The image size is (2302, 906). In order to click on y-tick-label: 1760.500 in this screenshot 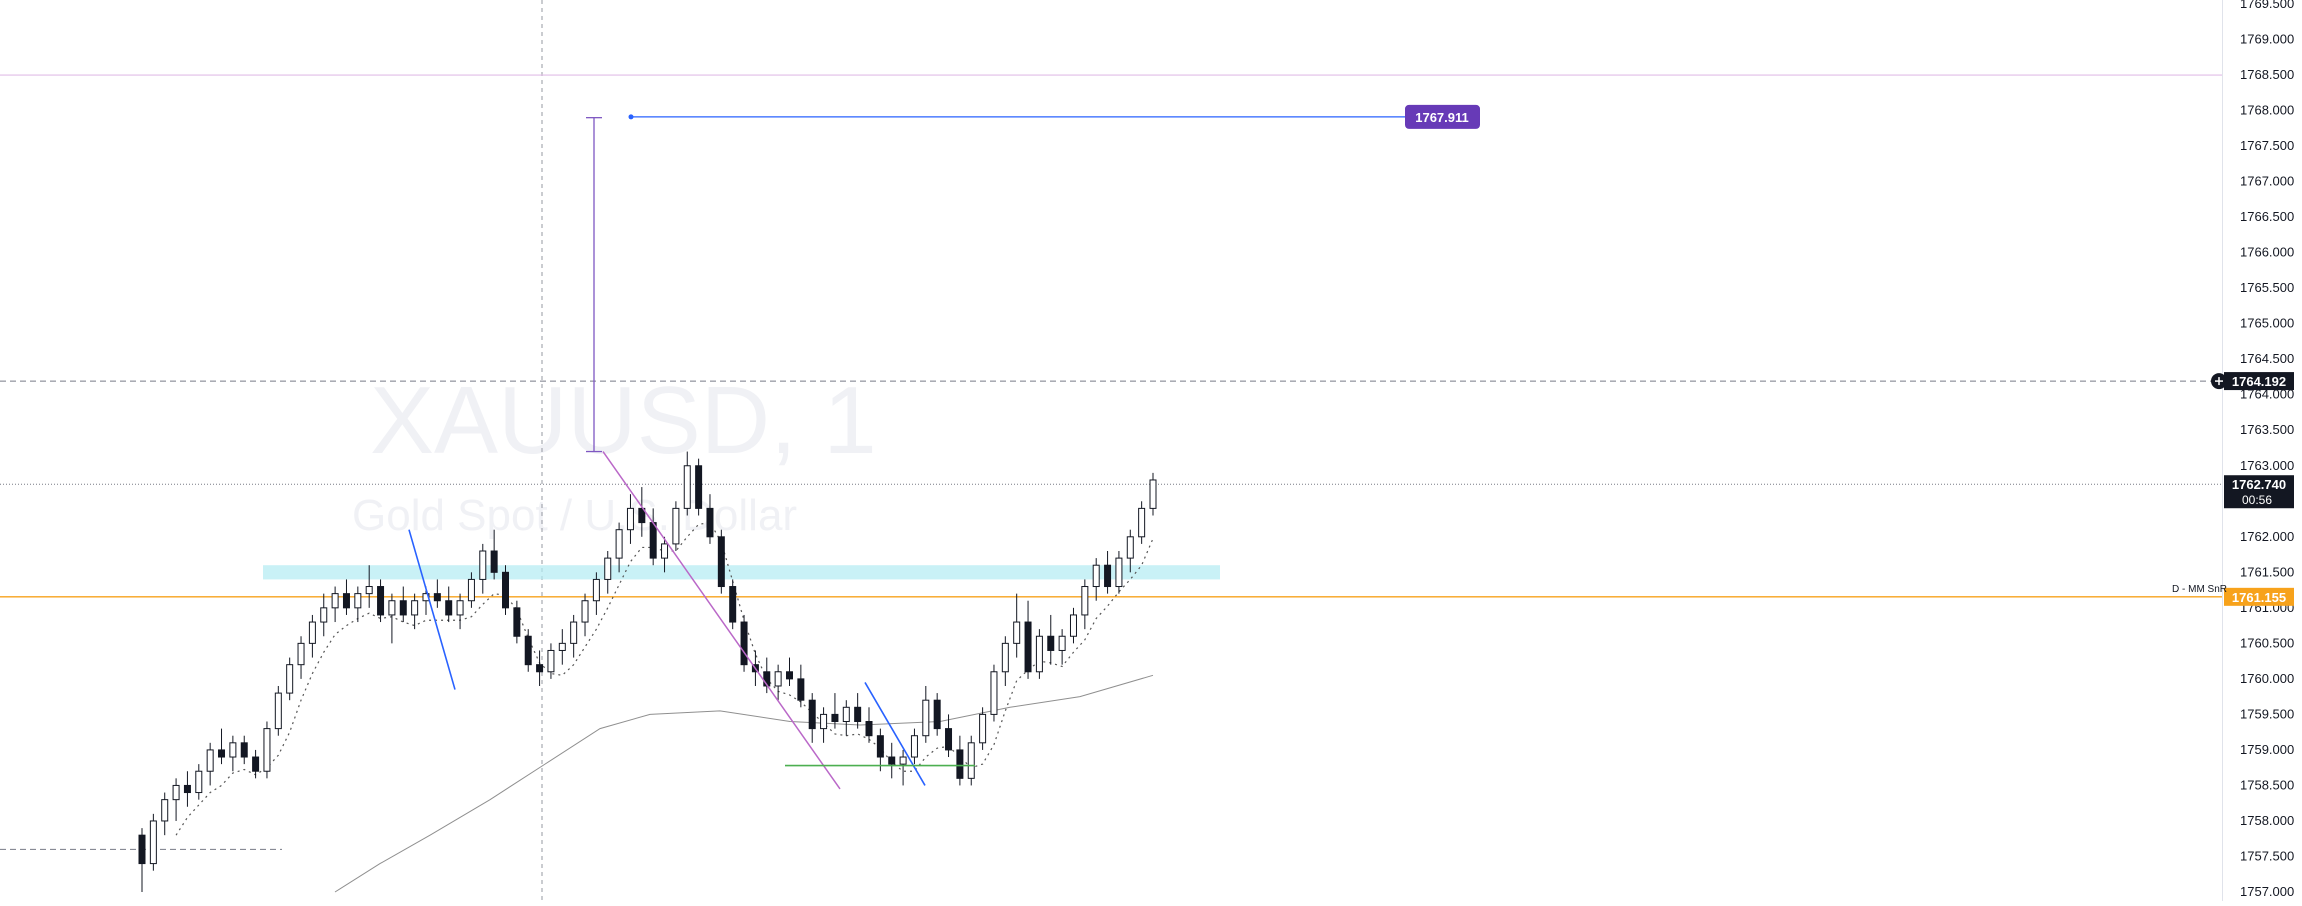, I will do `click(2267, 642)`.